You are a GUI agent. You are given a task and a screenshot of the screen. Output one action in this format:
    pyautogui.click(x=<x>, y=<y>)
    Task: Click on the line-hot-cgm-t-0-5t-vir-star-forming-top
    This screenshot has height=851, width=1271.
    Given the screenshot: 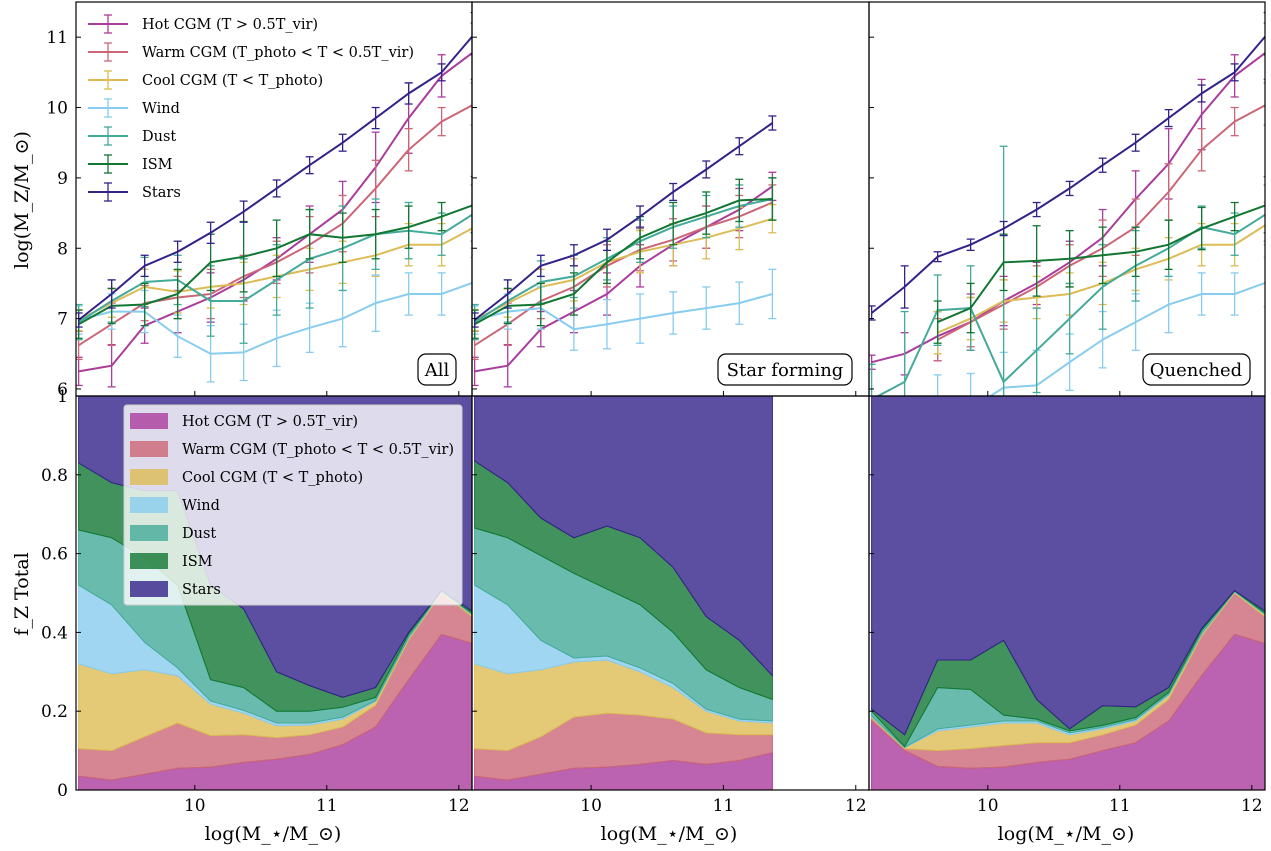 What is the action you would take?
    pyautogui.click(x=623, y=279)
    